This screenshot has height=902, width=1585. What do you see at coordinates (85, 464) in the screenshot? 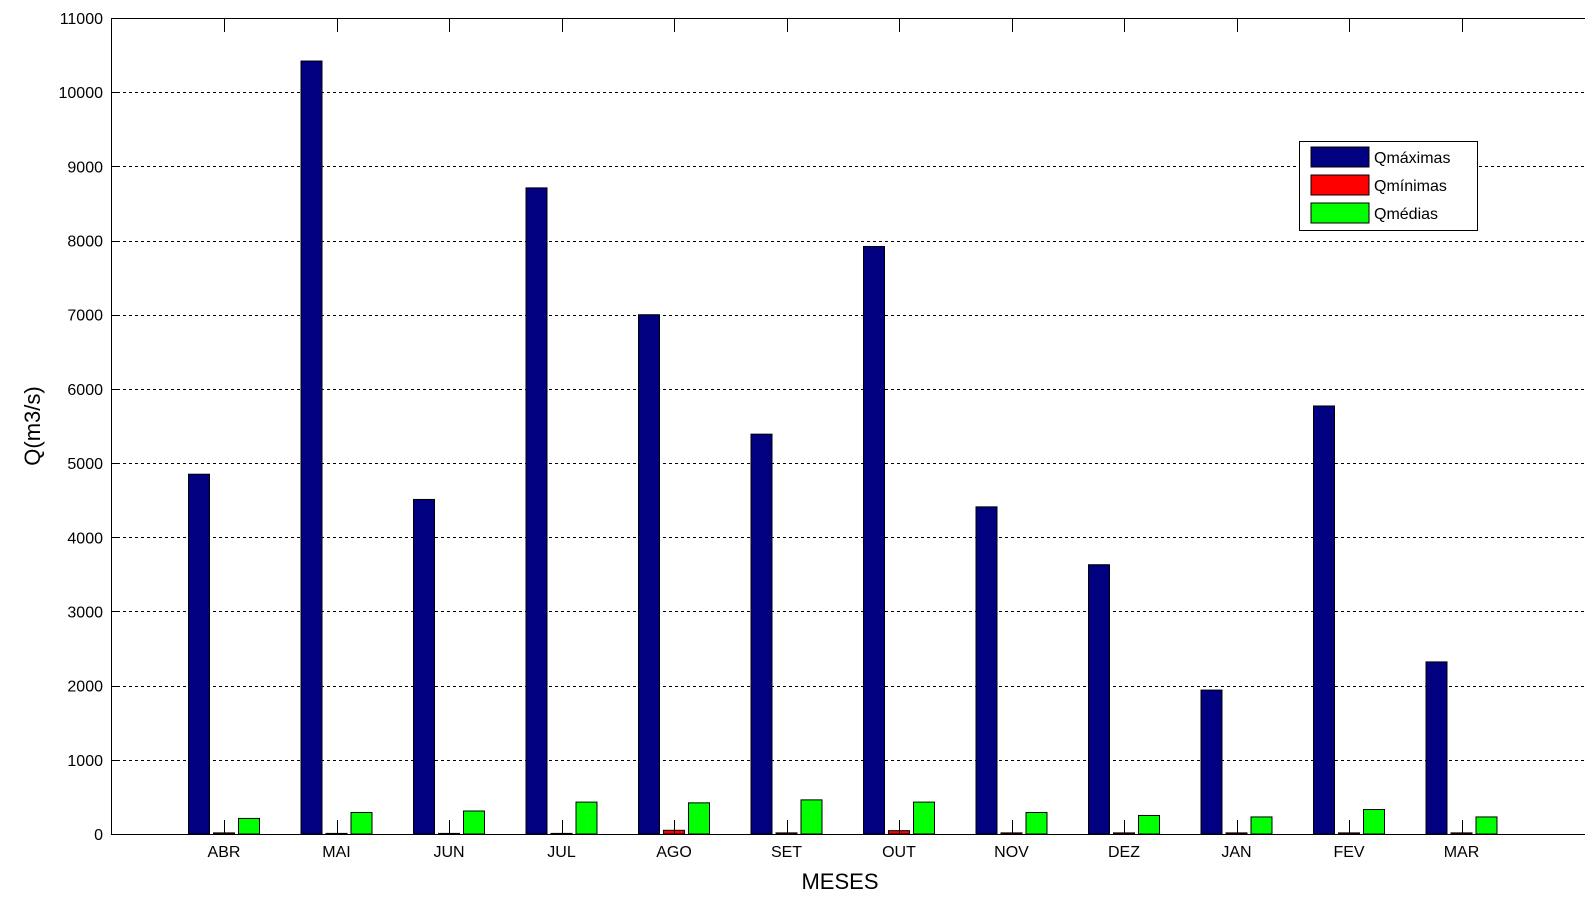
I see `y-tick-label: 5000` at bounding box center [85, 464].